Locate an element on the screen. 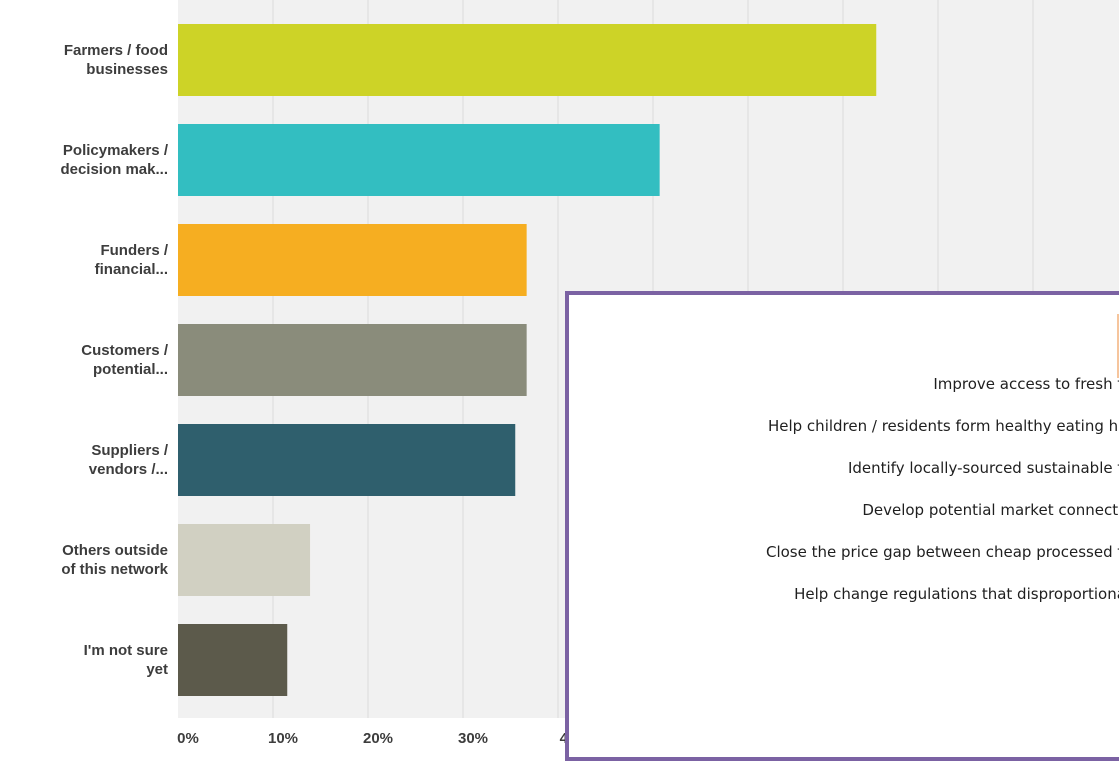 The width and height of the screenshot is (1119, 761). category-label: Others outside of this network is located at coordinates (114, 560).